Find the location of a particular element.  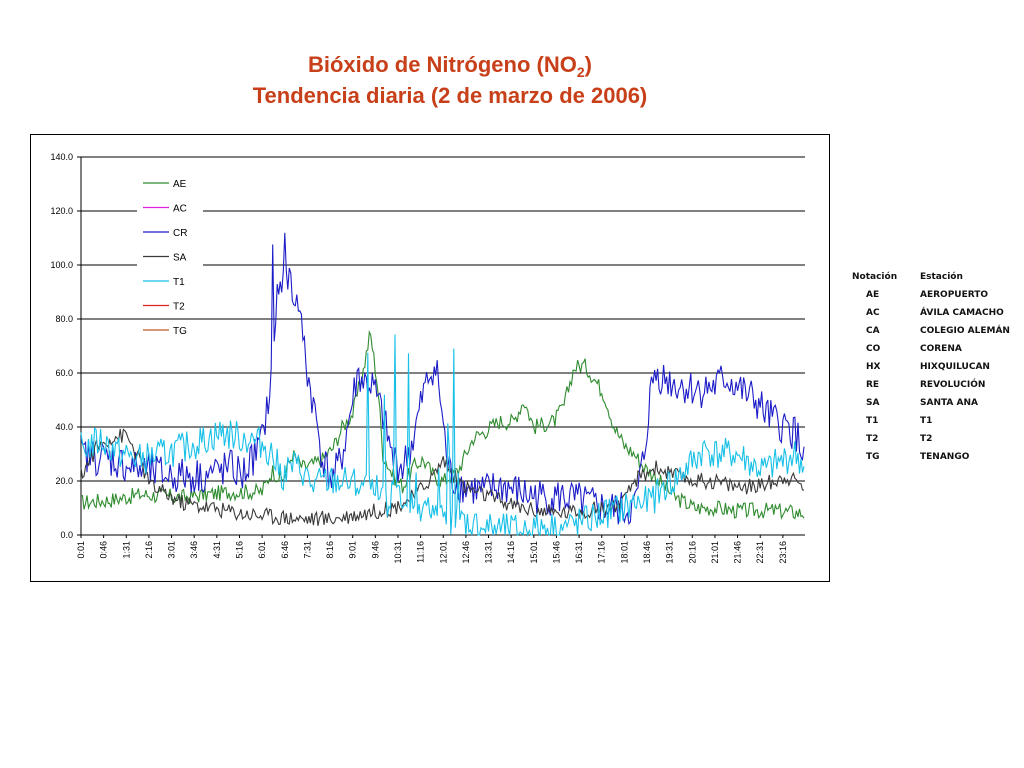

table-row: AC ÁVILA CAMACHO is located at coordinates (928, 313).